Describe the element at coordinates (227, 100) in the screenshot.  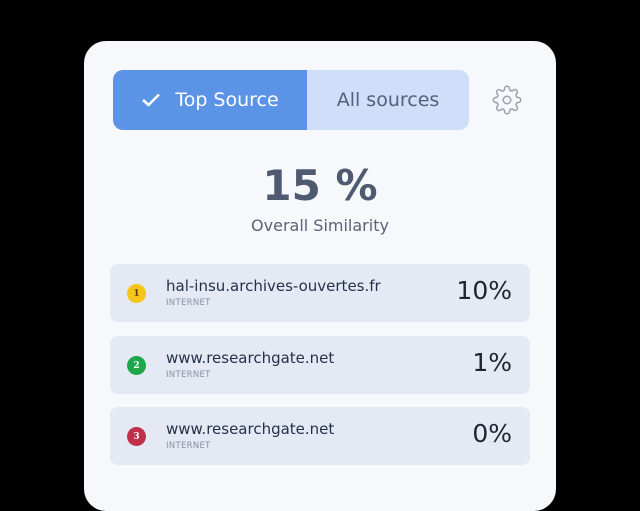
I see `tab-top-source-label: Top Source` at that location.